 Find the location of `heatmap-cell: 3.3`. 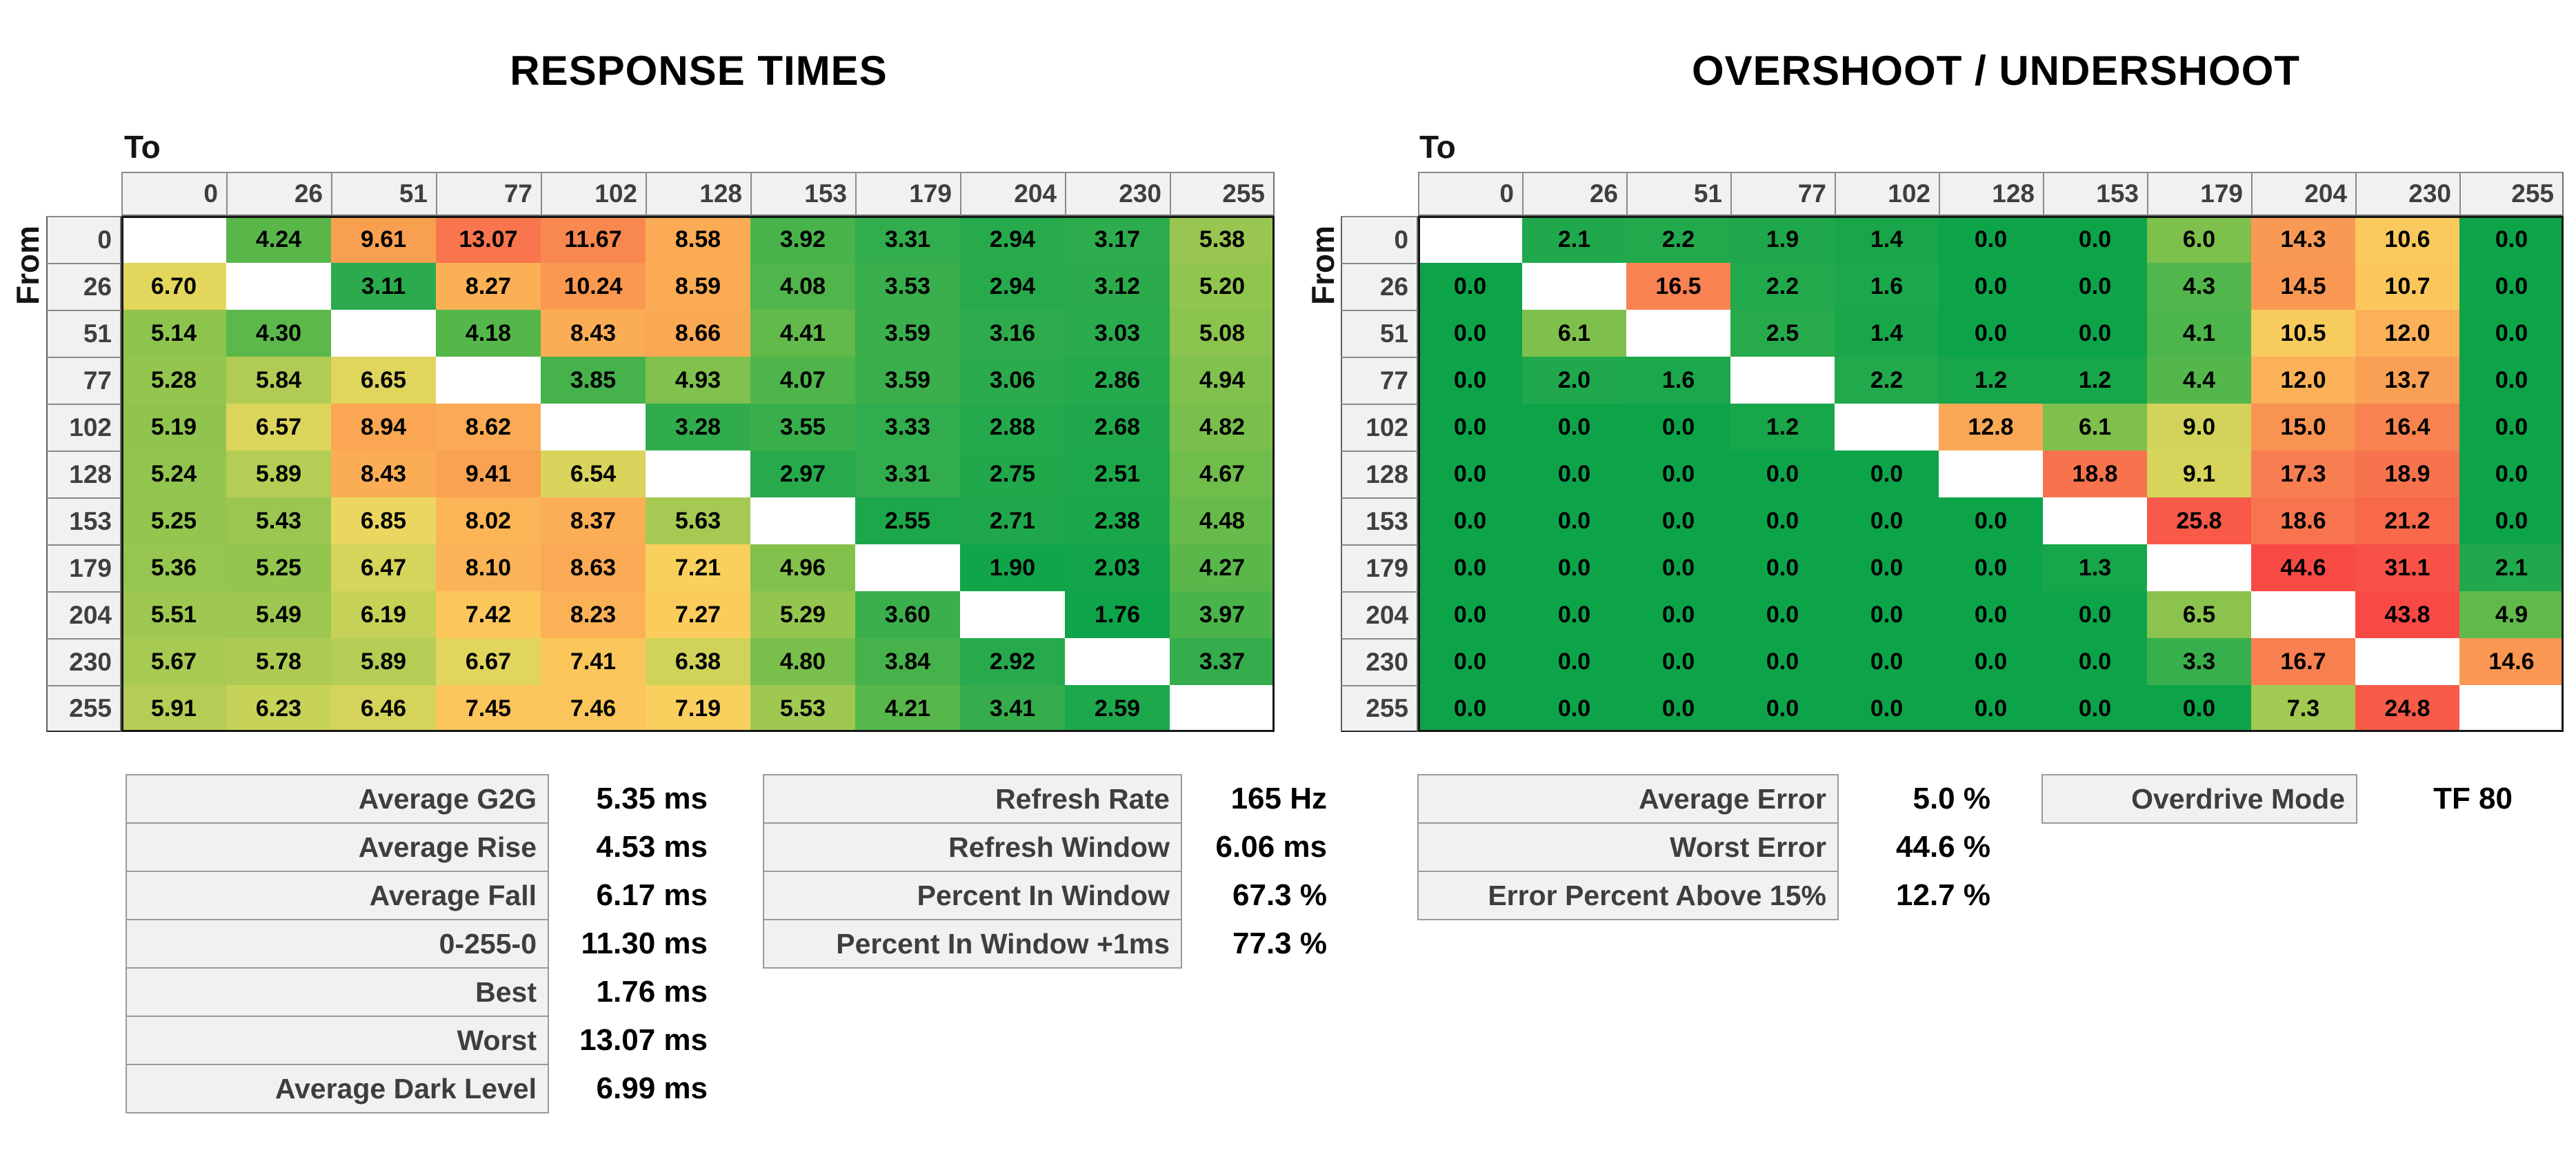

heatmap-cell: 3.3 is located at coordinates (2199, 661).